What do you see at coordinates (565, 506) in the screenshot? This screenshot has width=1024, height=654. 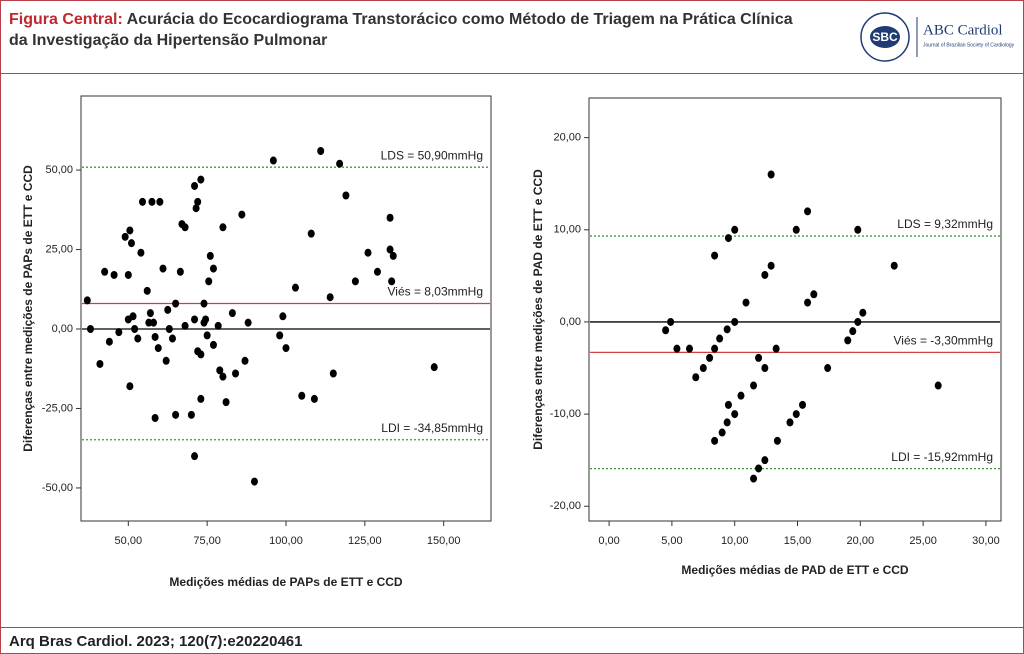 I see `y-tick-label: -20,00` at bounding box center [565, 506].